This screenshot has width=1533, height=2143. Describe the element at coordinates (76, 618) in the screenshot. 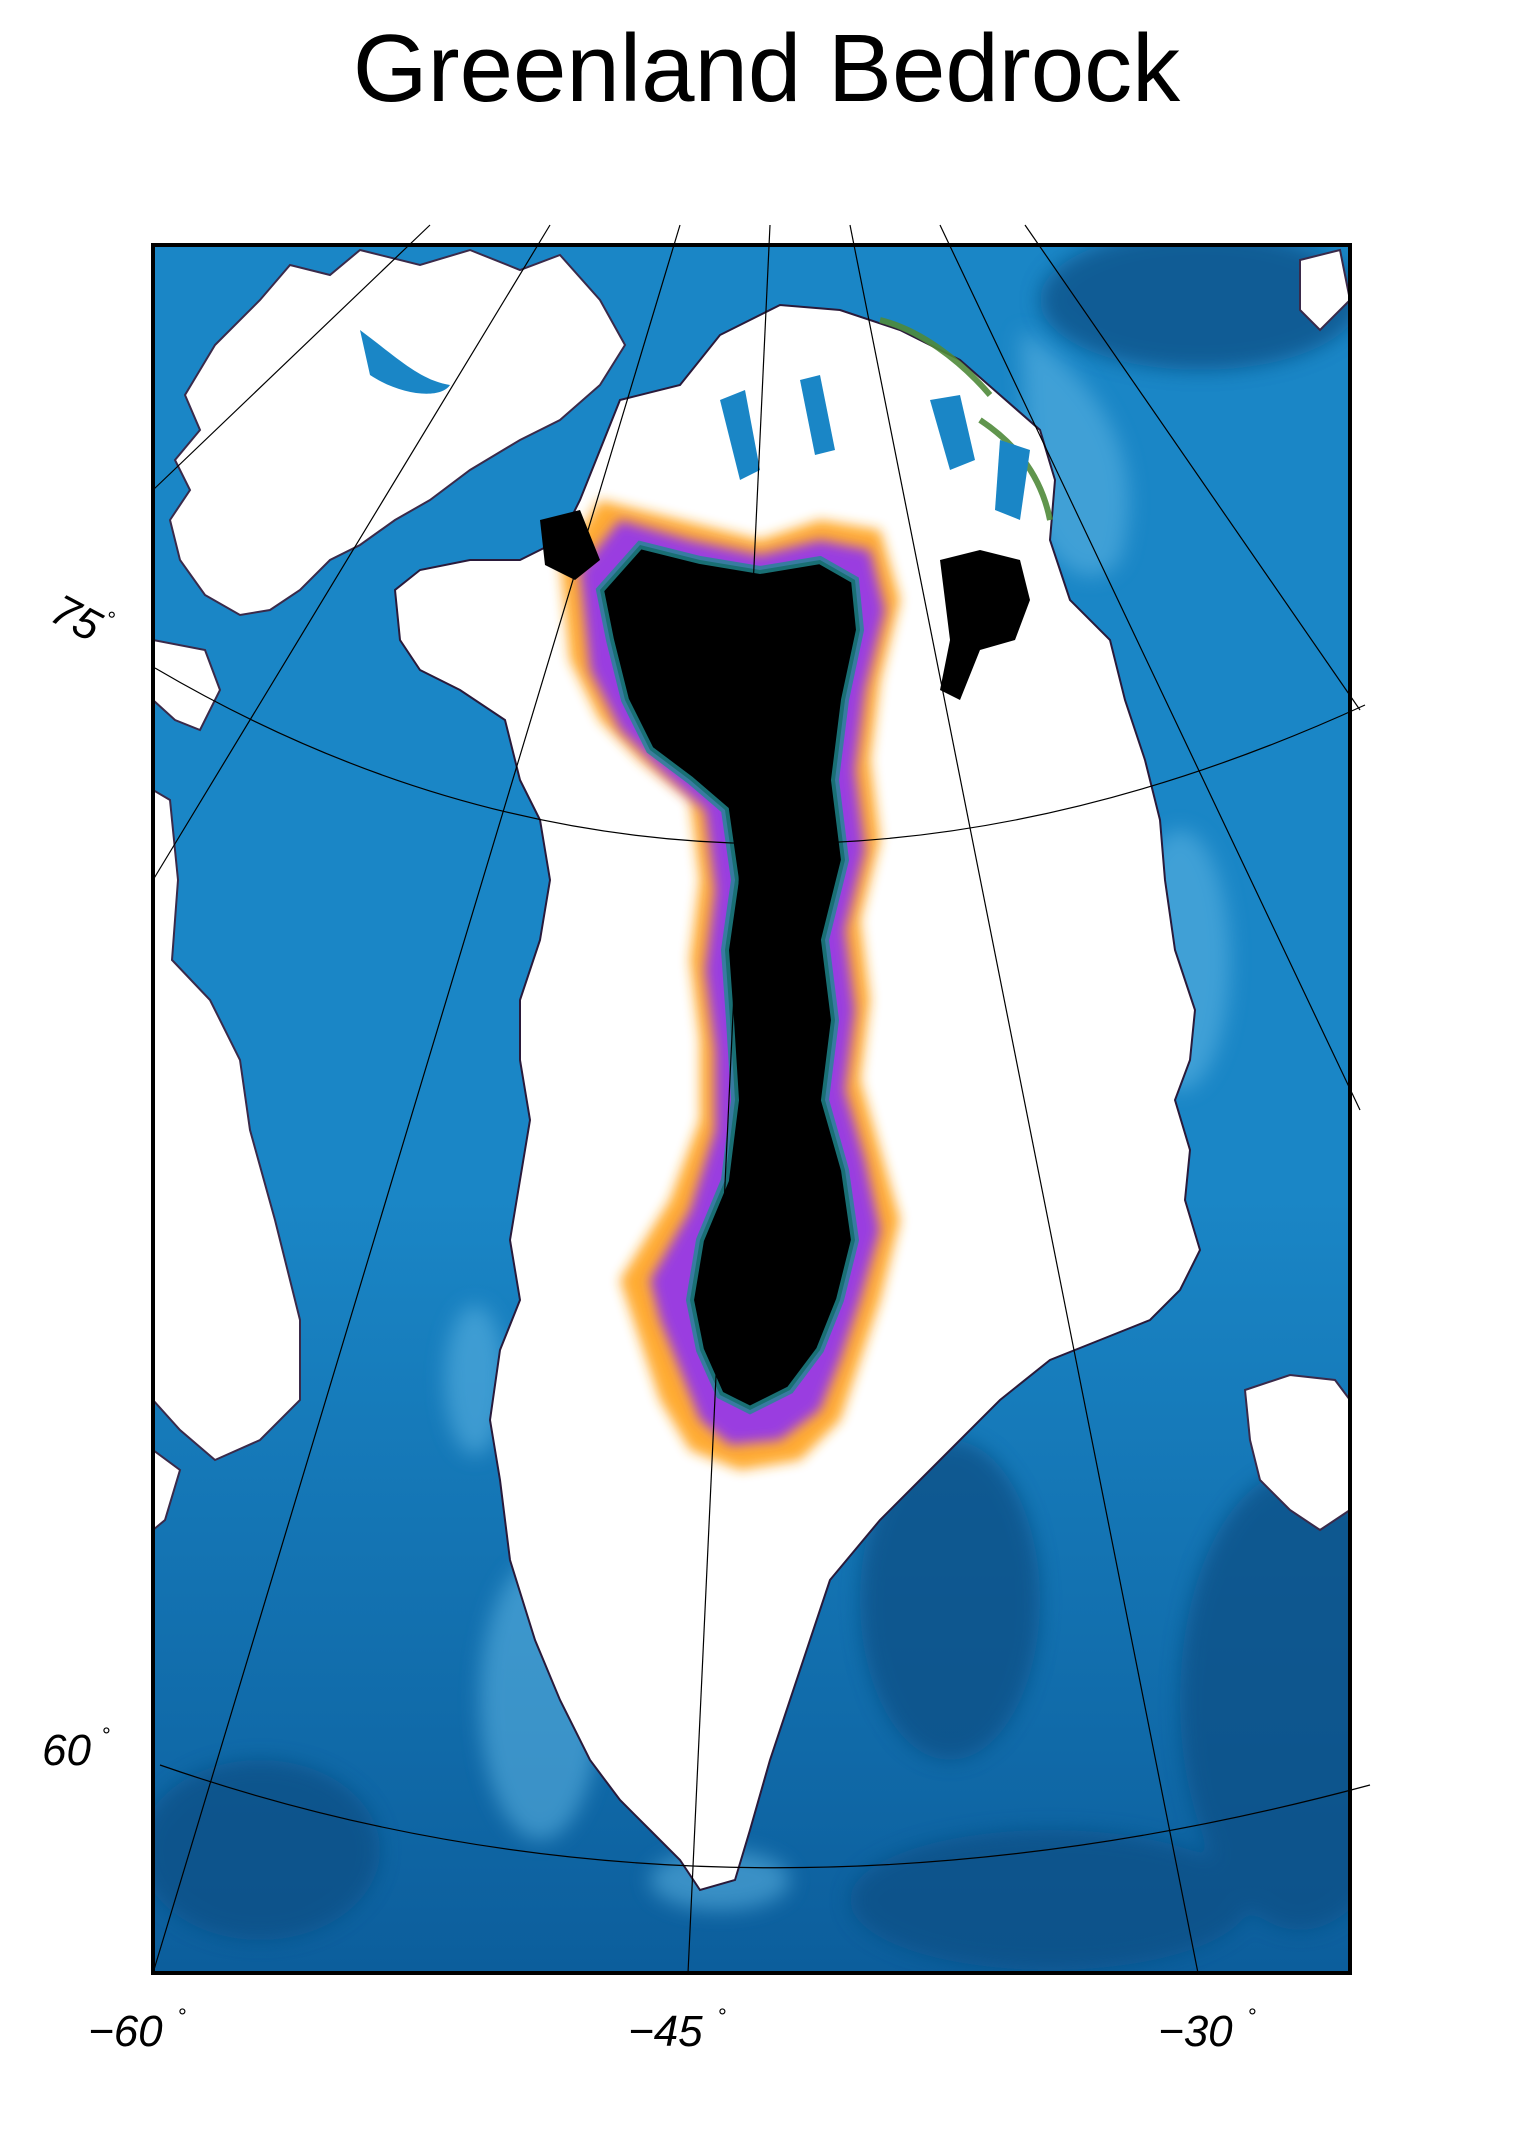

I see `tick-text-lat-75: 75` at that location.